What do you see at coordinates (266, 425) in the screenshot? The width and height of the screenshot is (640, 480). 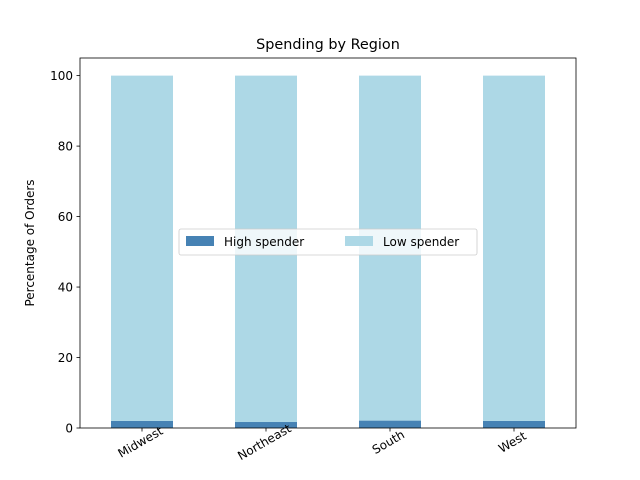 I see `bar-northeast-high-spender` at bounding box center [266, 425].